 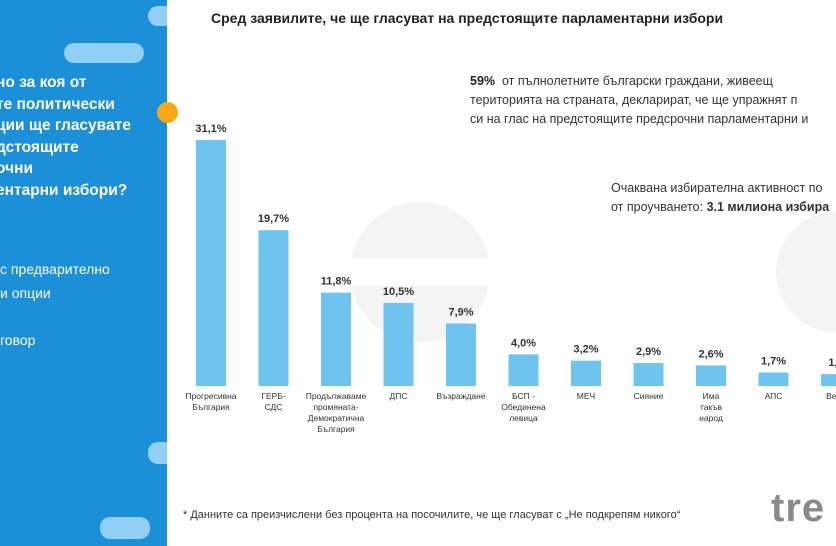 I want to click on question-line: ции ще гласувате, so click(x=65, y=126).